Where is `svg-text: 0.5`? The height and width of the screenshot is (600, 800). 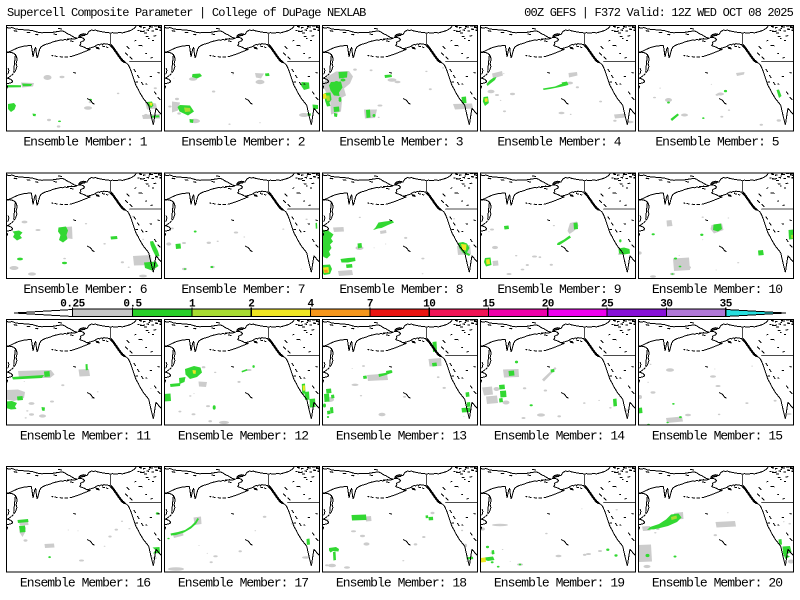
svg-text: 0.5 is located at coordinates (132, 305).